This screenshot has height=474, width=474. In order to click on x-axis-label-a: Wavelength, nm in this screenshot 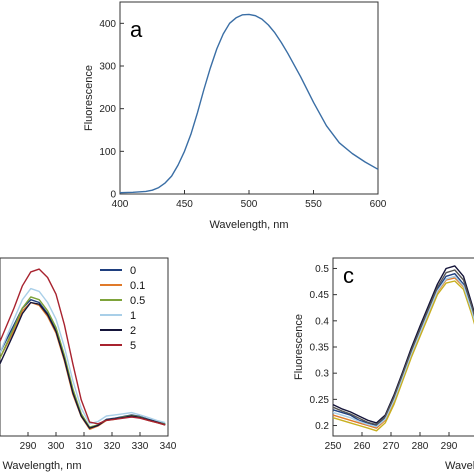, I will do `click(248, 225)`.